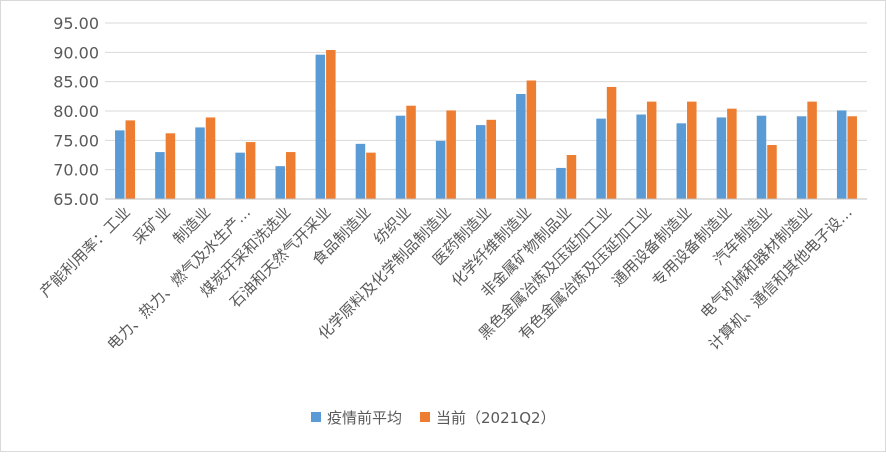 Image resolution: width=886 pixels, height=456 pixels. Describe the element at coordinates (151, 225) in the screenshot. I see `x-tick-label: 采矿业` at that location.